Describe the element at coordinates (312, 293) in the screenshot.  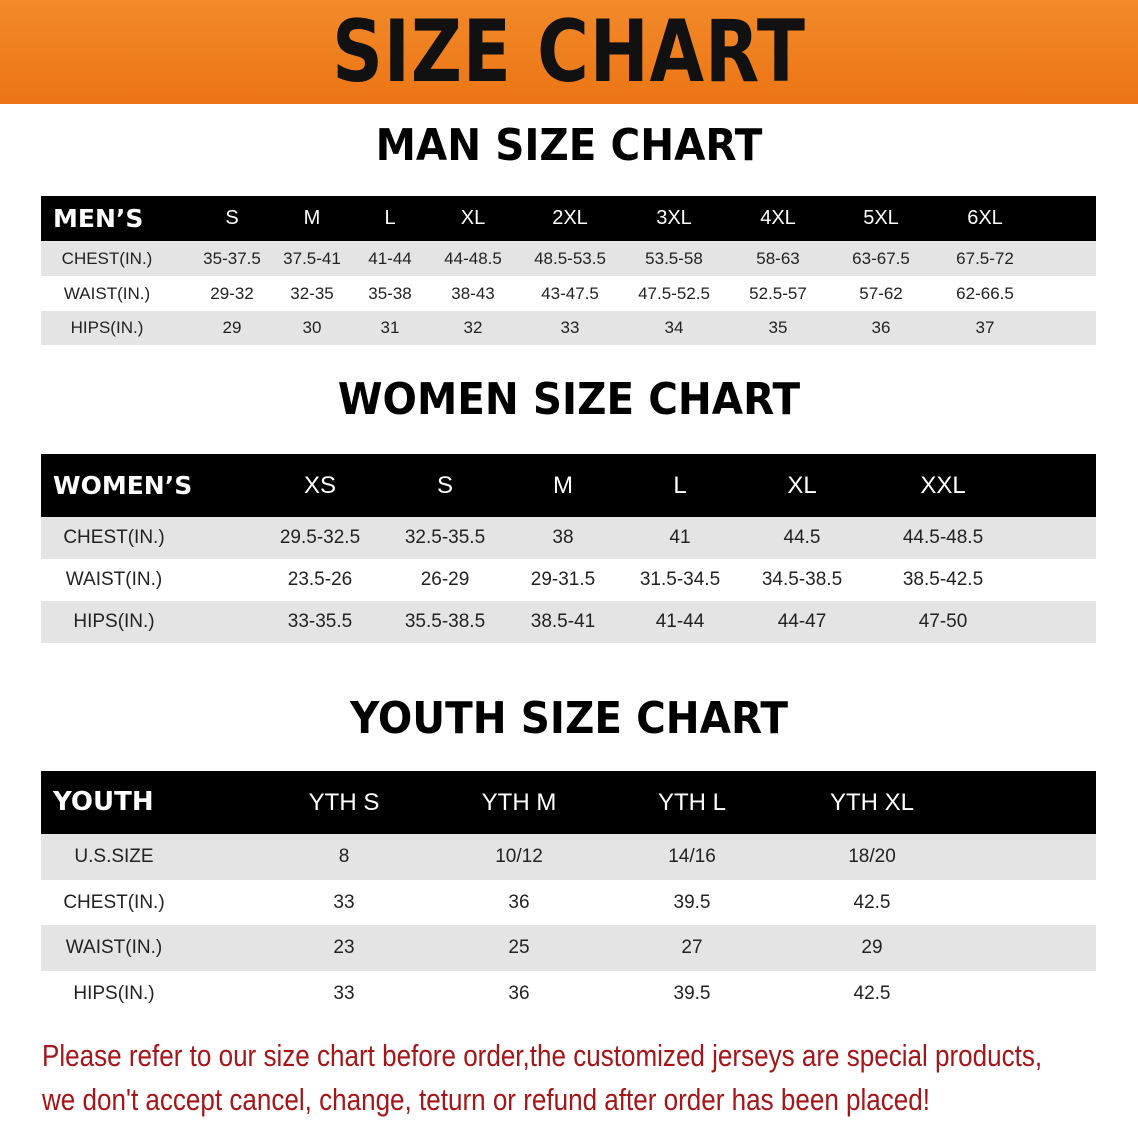
I see `men-cell-value: 32-35` at that location.